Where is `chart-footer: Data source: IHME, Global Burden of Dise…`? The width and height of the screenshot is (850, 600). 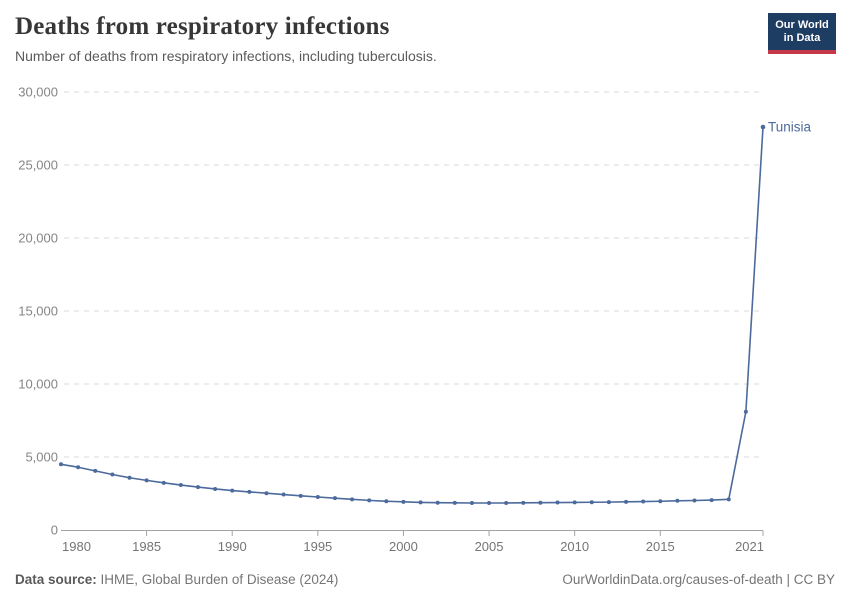
chart-footer: Data source: IHME, Global Burden of Dise… is located at coordinates (425, 579).